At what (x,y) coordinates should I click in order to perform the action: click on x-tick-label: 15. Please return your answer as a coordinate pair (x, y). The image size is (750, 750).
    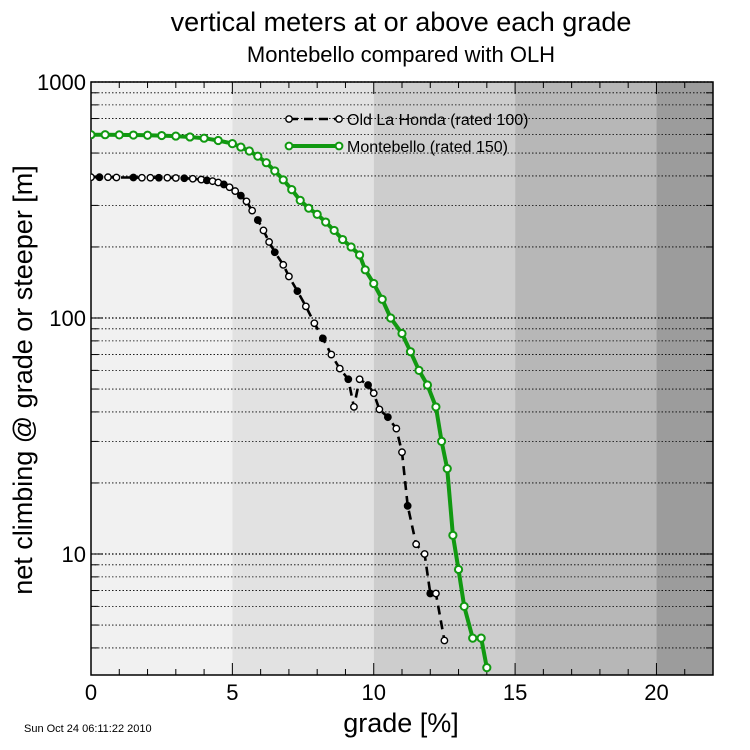
    Looking at the image, I should click on (515, 692).